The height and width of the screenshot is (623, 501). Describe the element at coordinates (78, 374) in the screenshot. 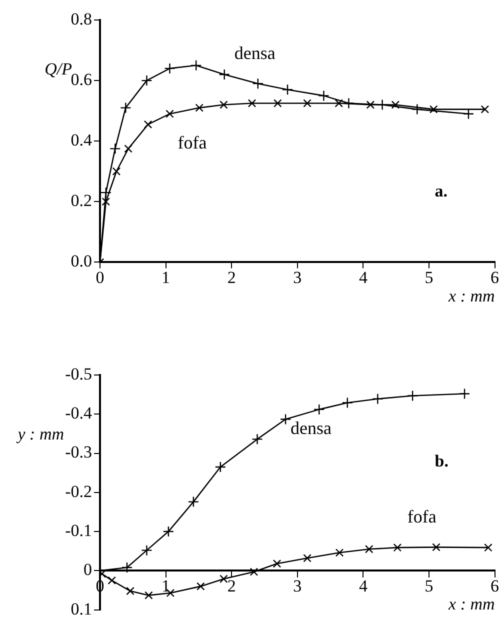

I see `y-tick-label: -0.5` at that location.